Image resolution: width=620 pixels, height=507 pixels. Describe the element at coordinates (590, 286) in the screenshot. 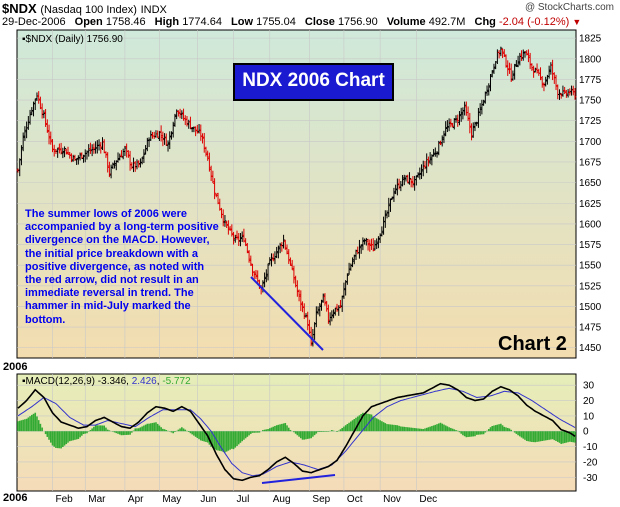

I see `price-ytick-label: 1525` at that location.